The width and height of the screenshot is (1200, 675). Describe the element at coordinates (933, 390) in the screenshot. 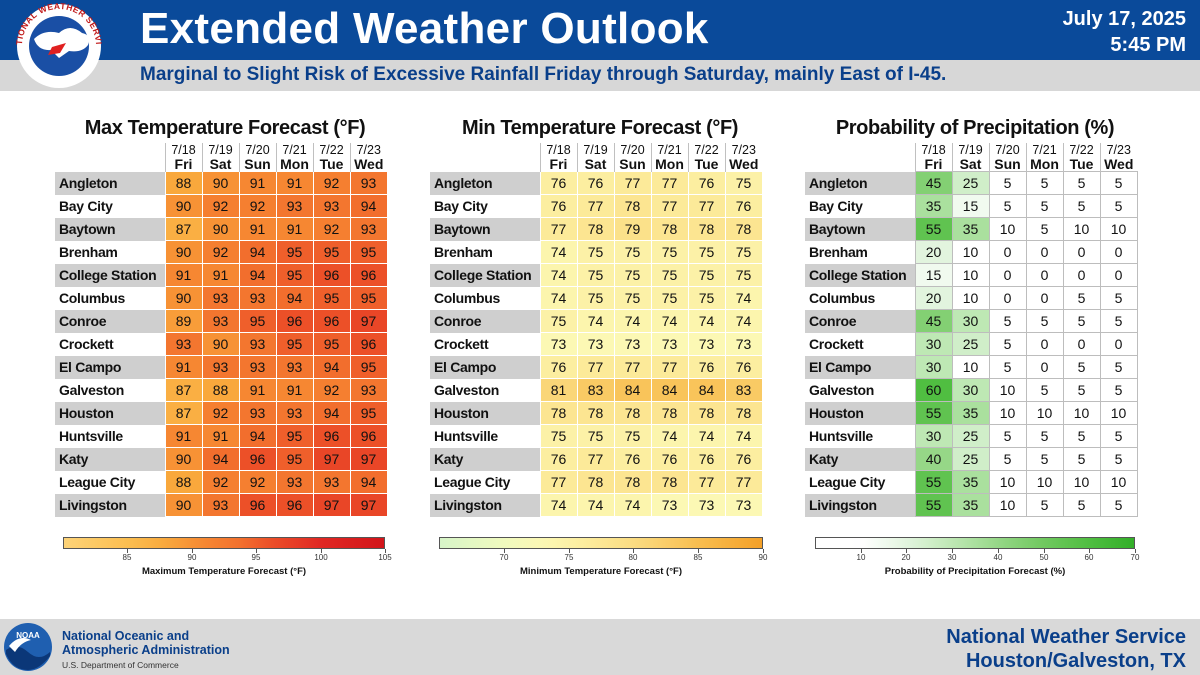

I see `forecast-value: 60` at that location.